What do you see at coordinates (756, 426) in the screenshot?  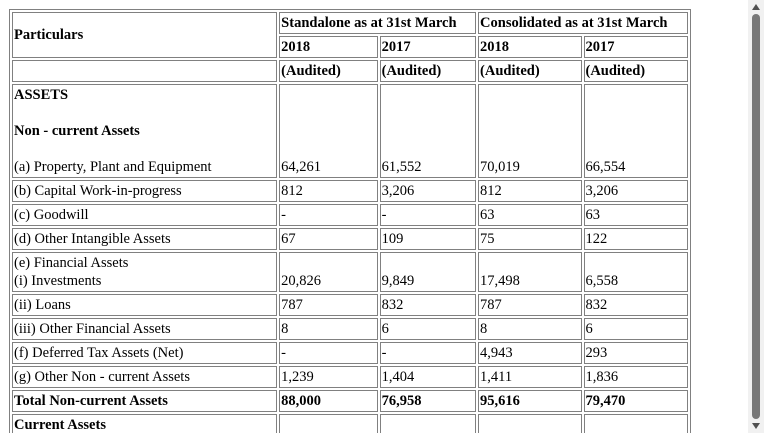 I see `scroll-down-arrow` at bounding box center [756, 426].